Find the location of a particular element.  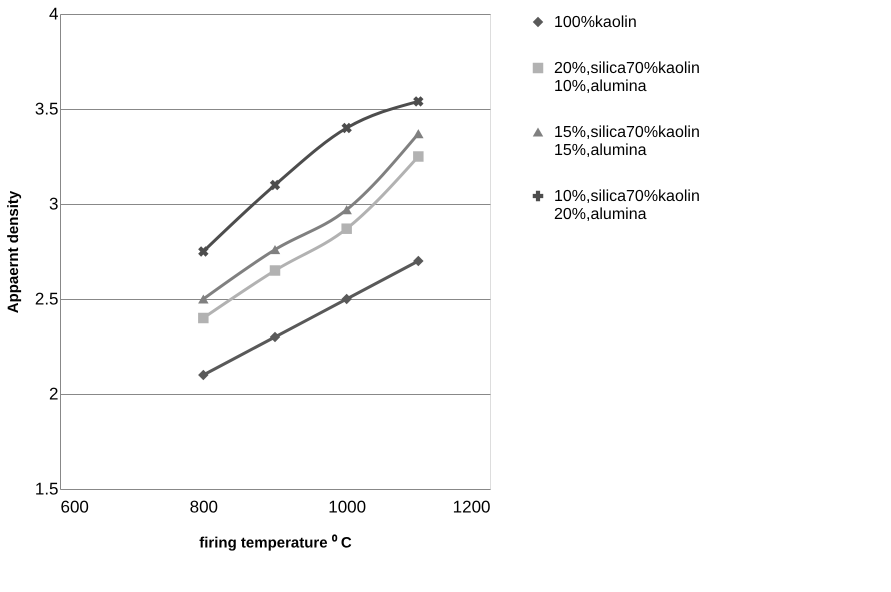

x-tick-label: 600 is located at coordinates (74, 507).